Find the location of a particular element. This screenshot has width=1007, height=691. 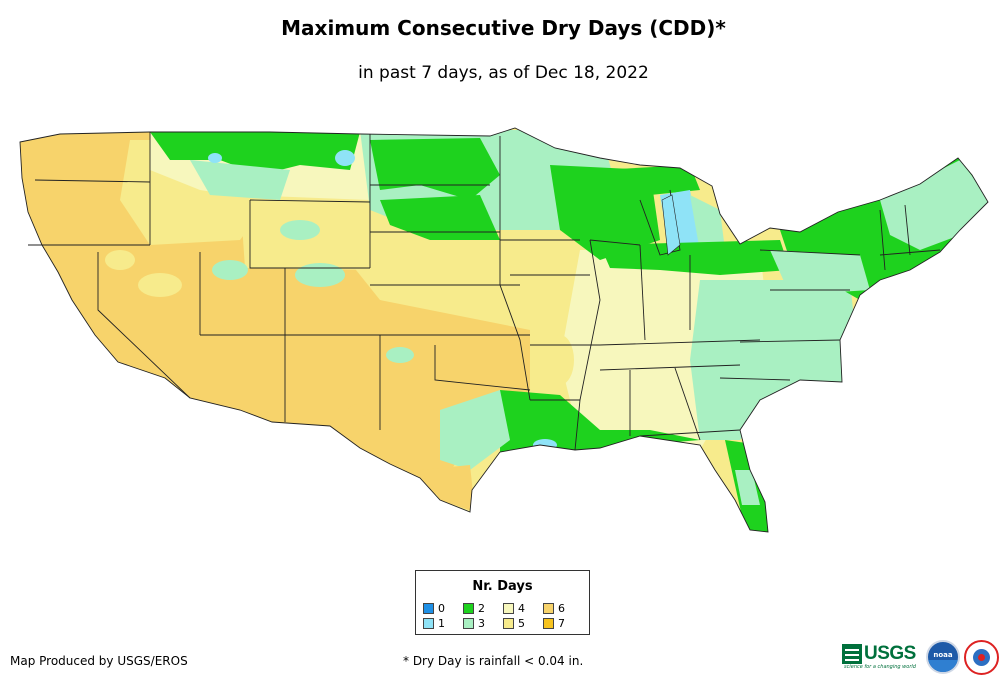

border-ma-south is located at coordinates (910, 252).